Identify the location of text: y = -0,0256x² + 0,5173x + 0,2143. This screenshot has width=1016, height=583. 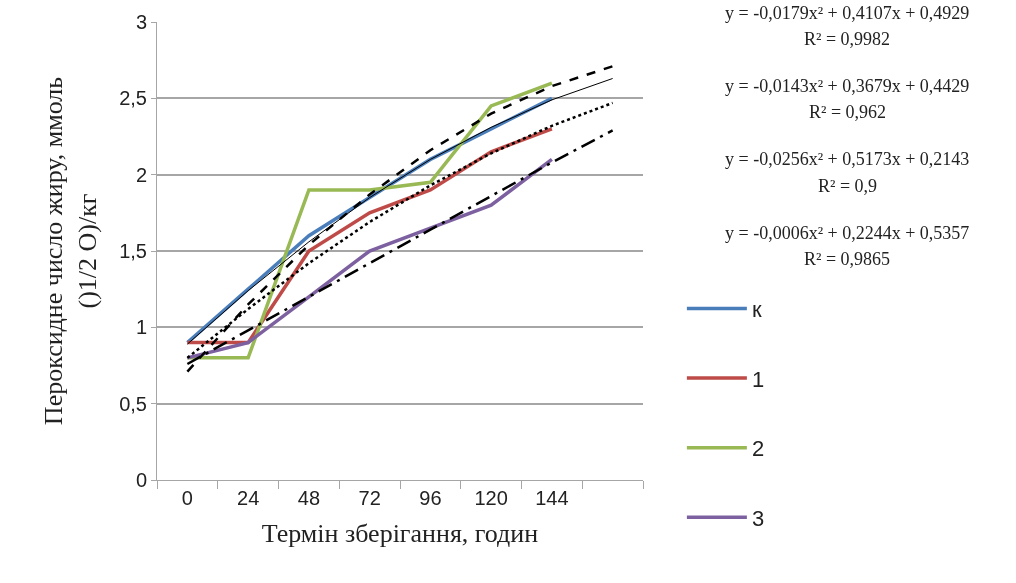
(847, 159).